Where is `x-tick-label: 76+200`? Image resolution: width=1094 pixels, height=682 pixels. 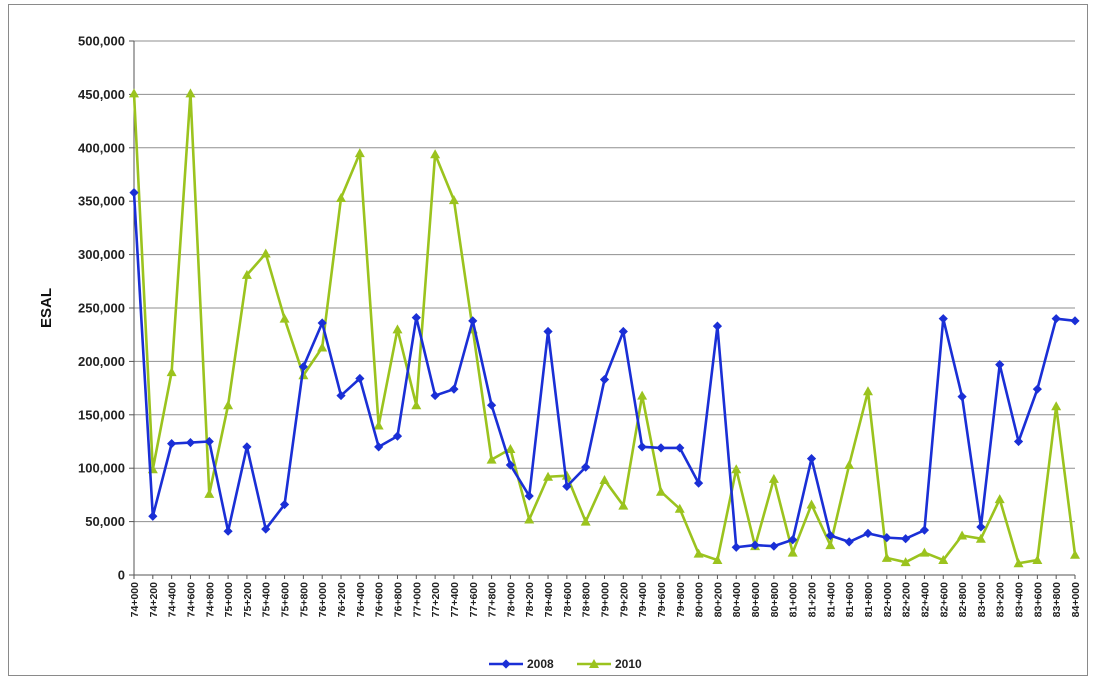
x-tick-label: 76+200 is located at coordinates (342, 599).